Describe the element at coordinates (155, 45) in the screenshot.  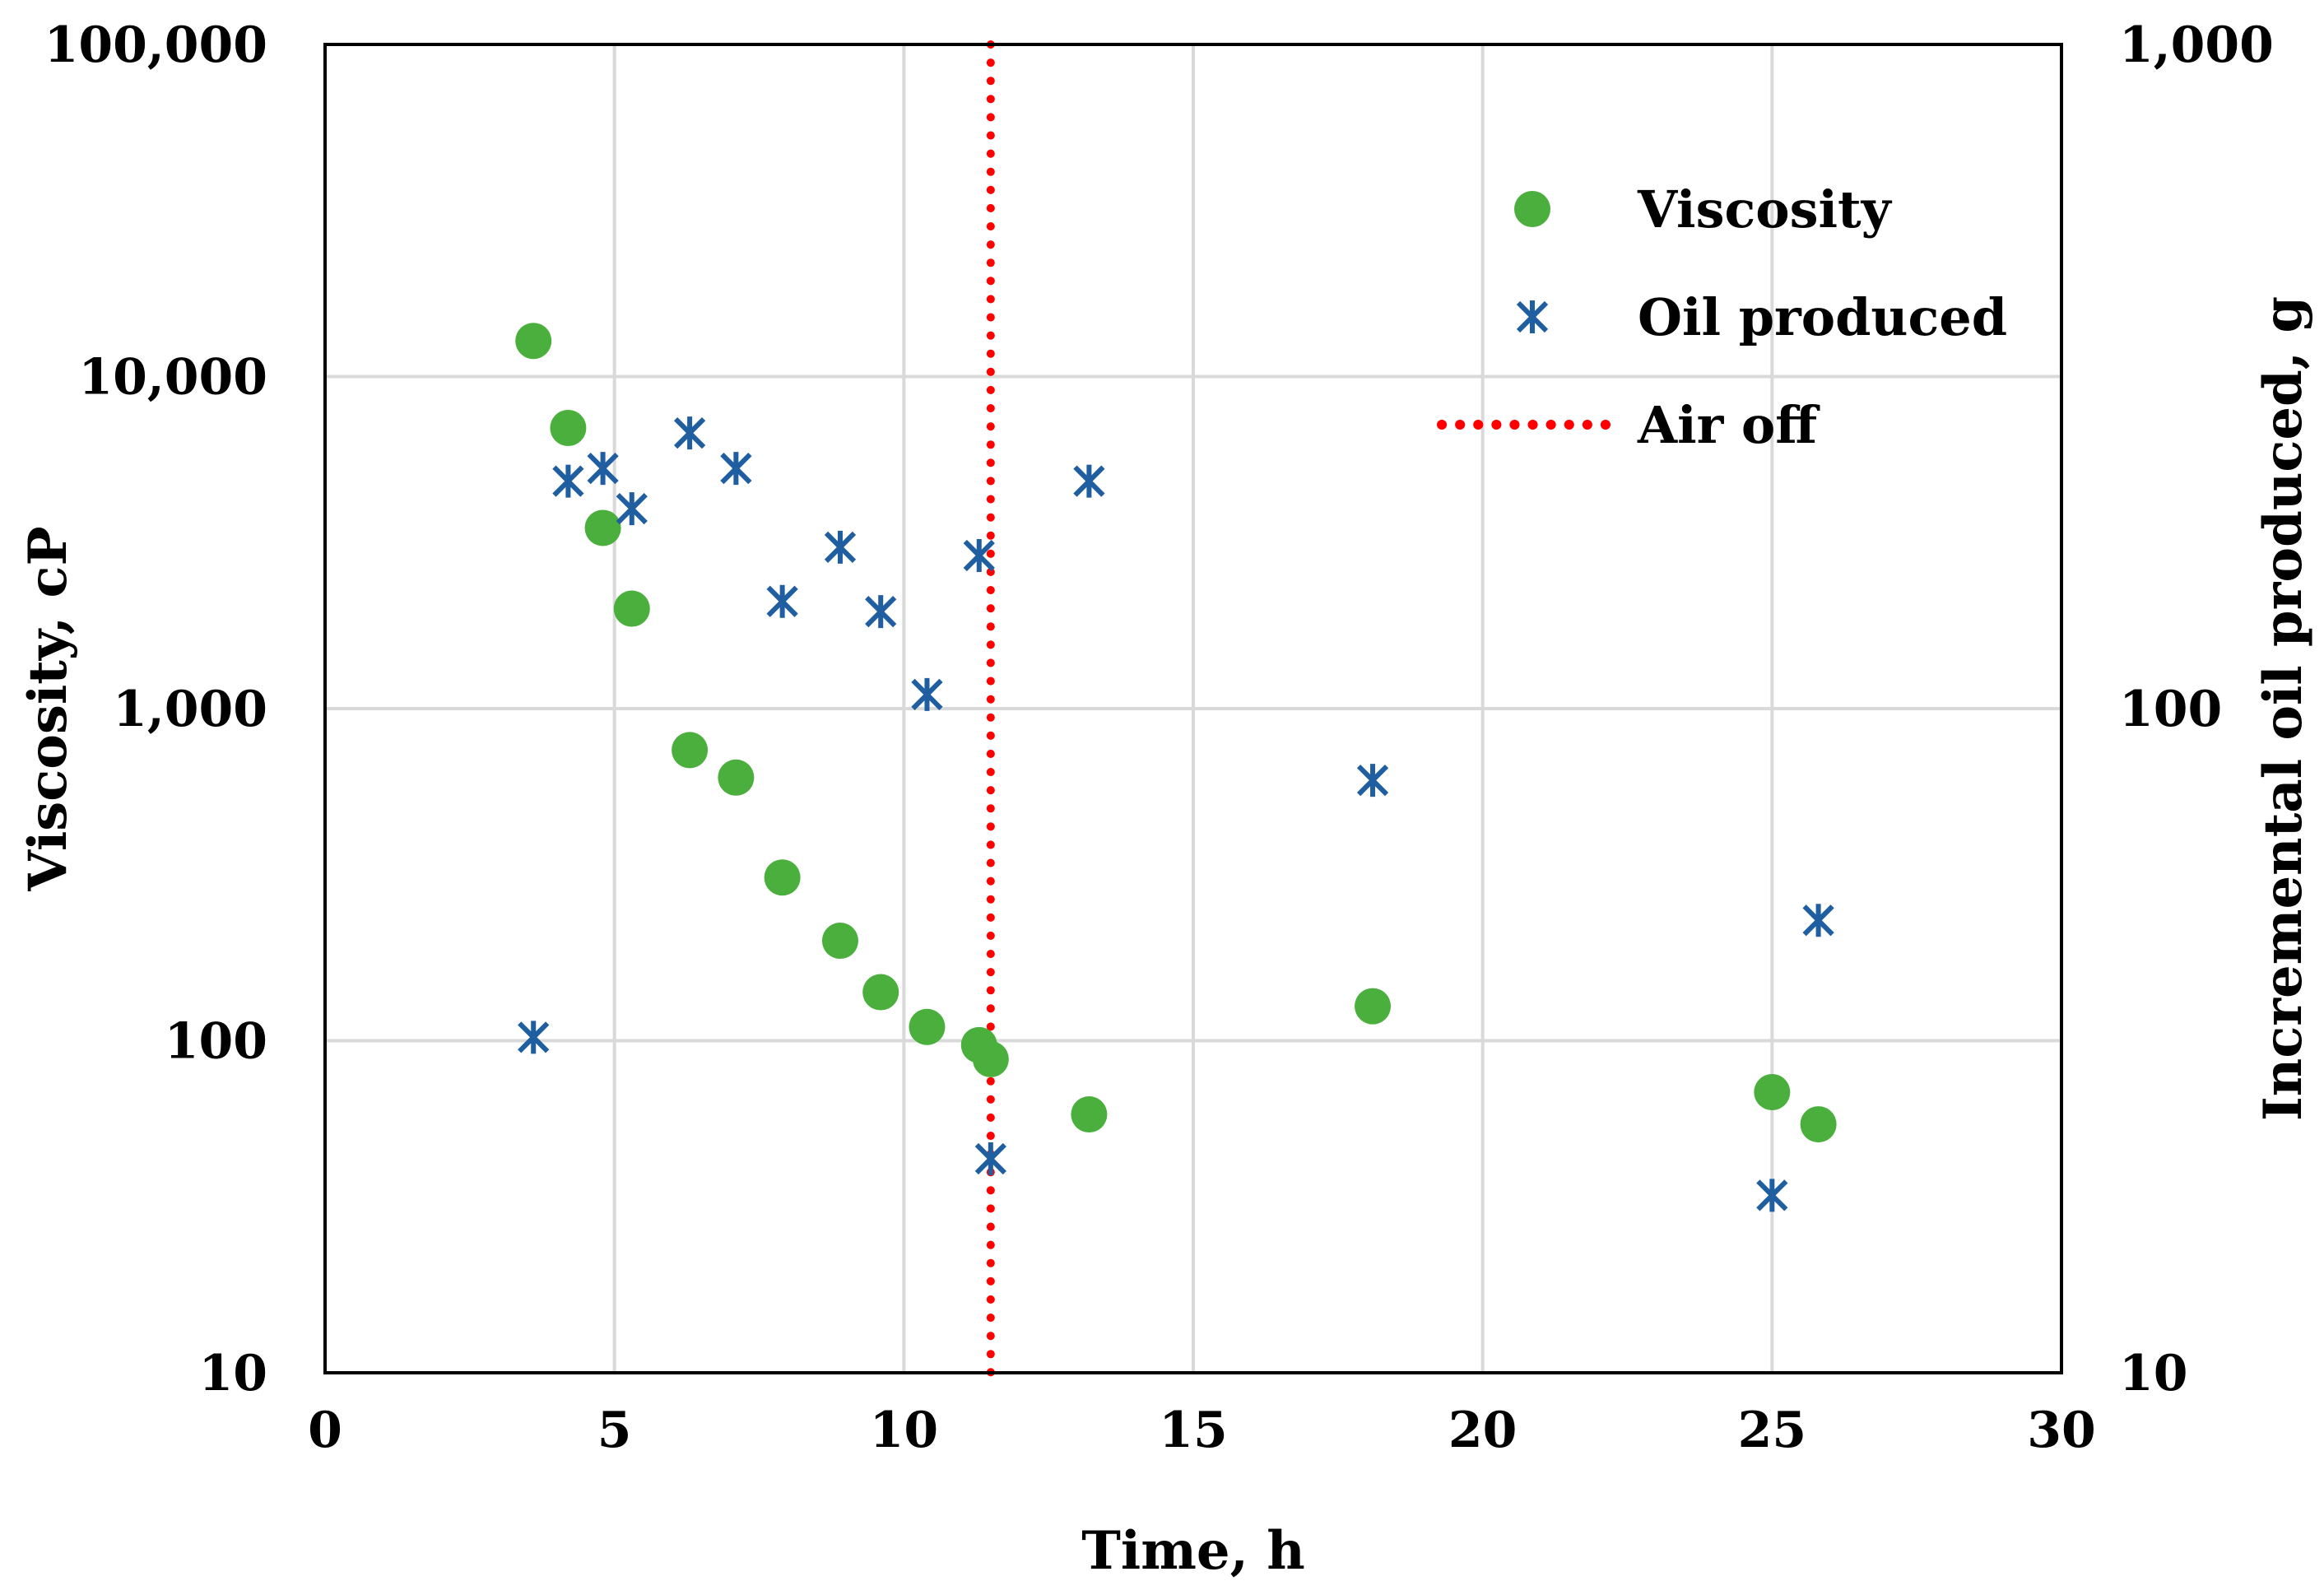
I see `y-tick-label: 100,000` at that location.